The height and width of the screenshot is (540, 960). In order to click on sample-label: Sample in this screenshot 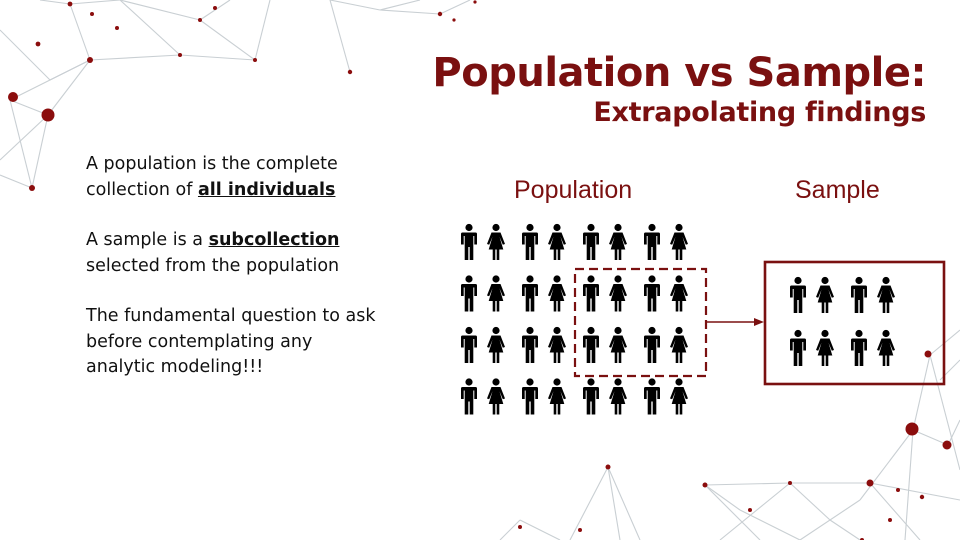, I will do `click(837, 190)`.